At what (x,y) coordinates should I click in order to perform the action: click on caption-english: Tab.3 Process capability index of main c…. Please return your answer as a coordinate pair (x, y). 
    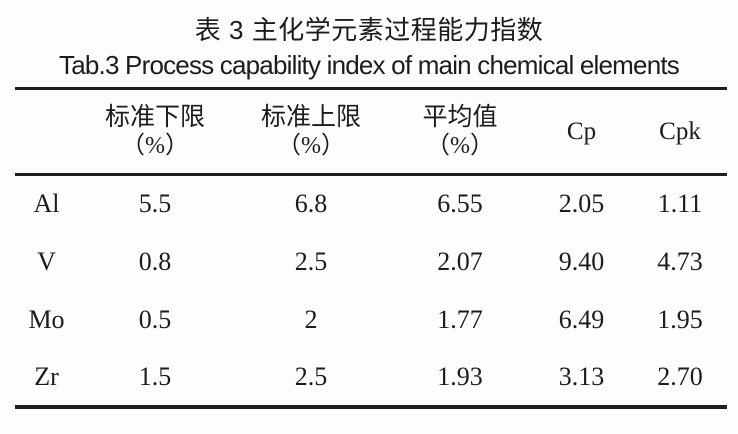
    Looking at the image, I should click on (369, 65).